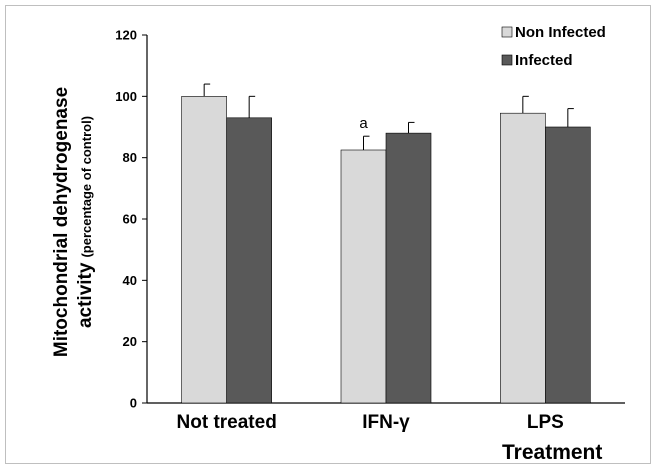 The image size is (656, 469). Describe the element at coordinates (130, 157) in the screenshot. I see `y-tick-label: 80` at that location.